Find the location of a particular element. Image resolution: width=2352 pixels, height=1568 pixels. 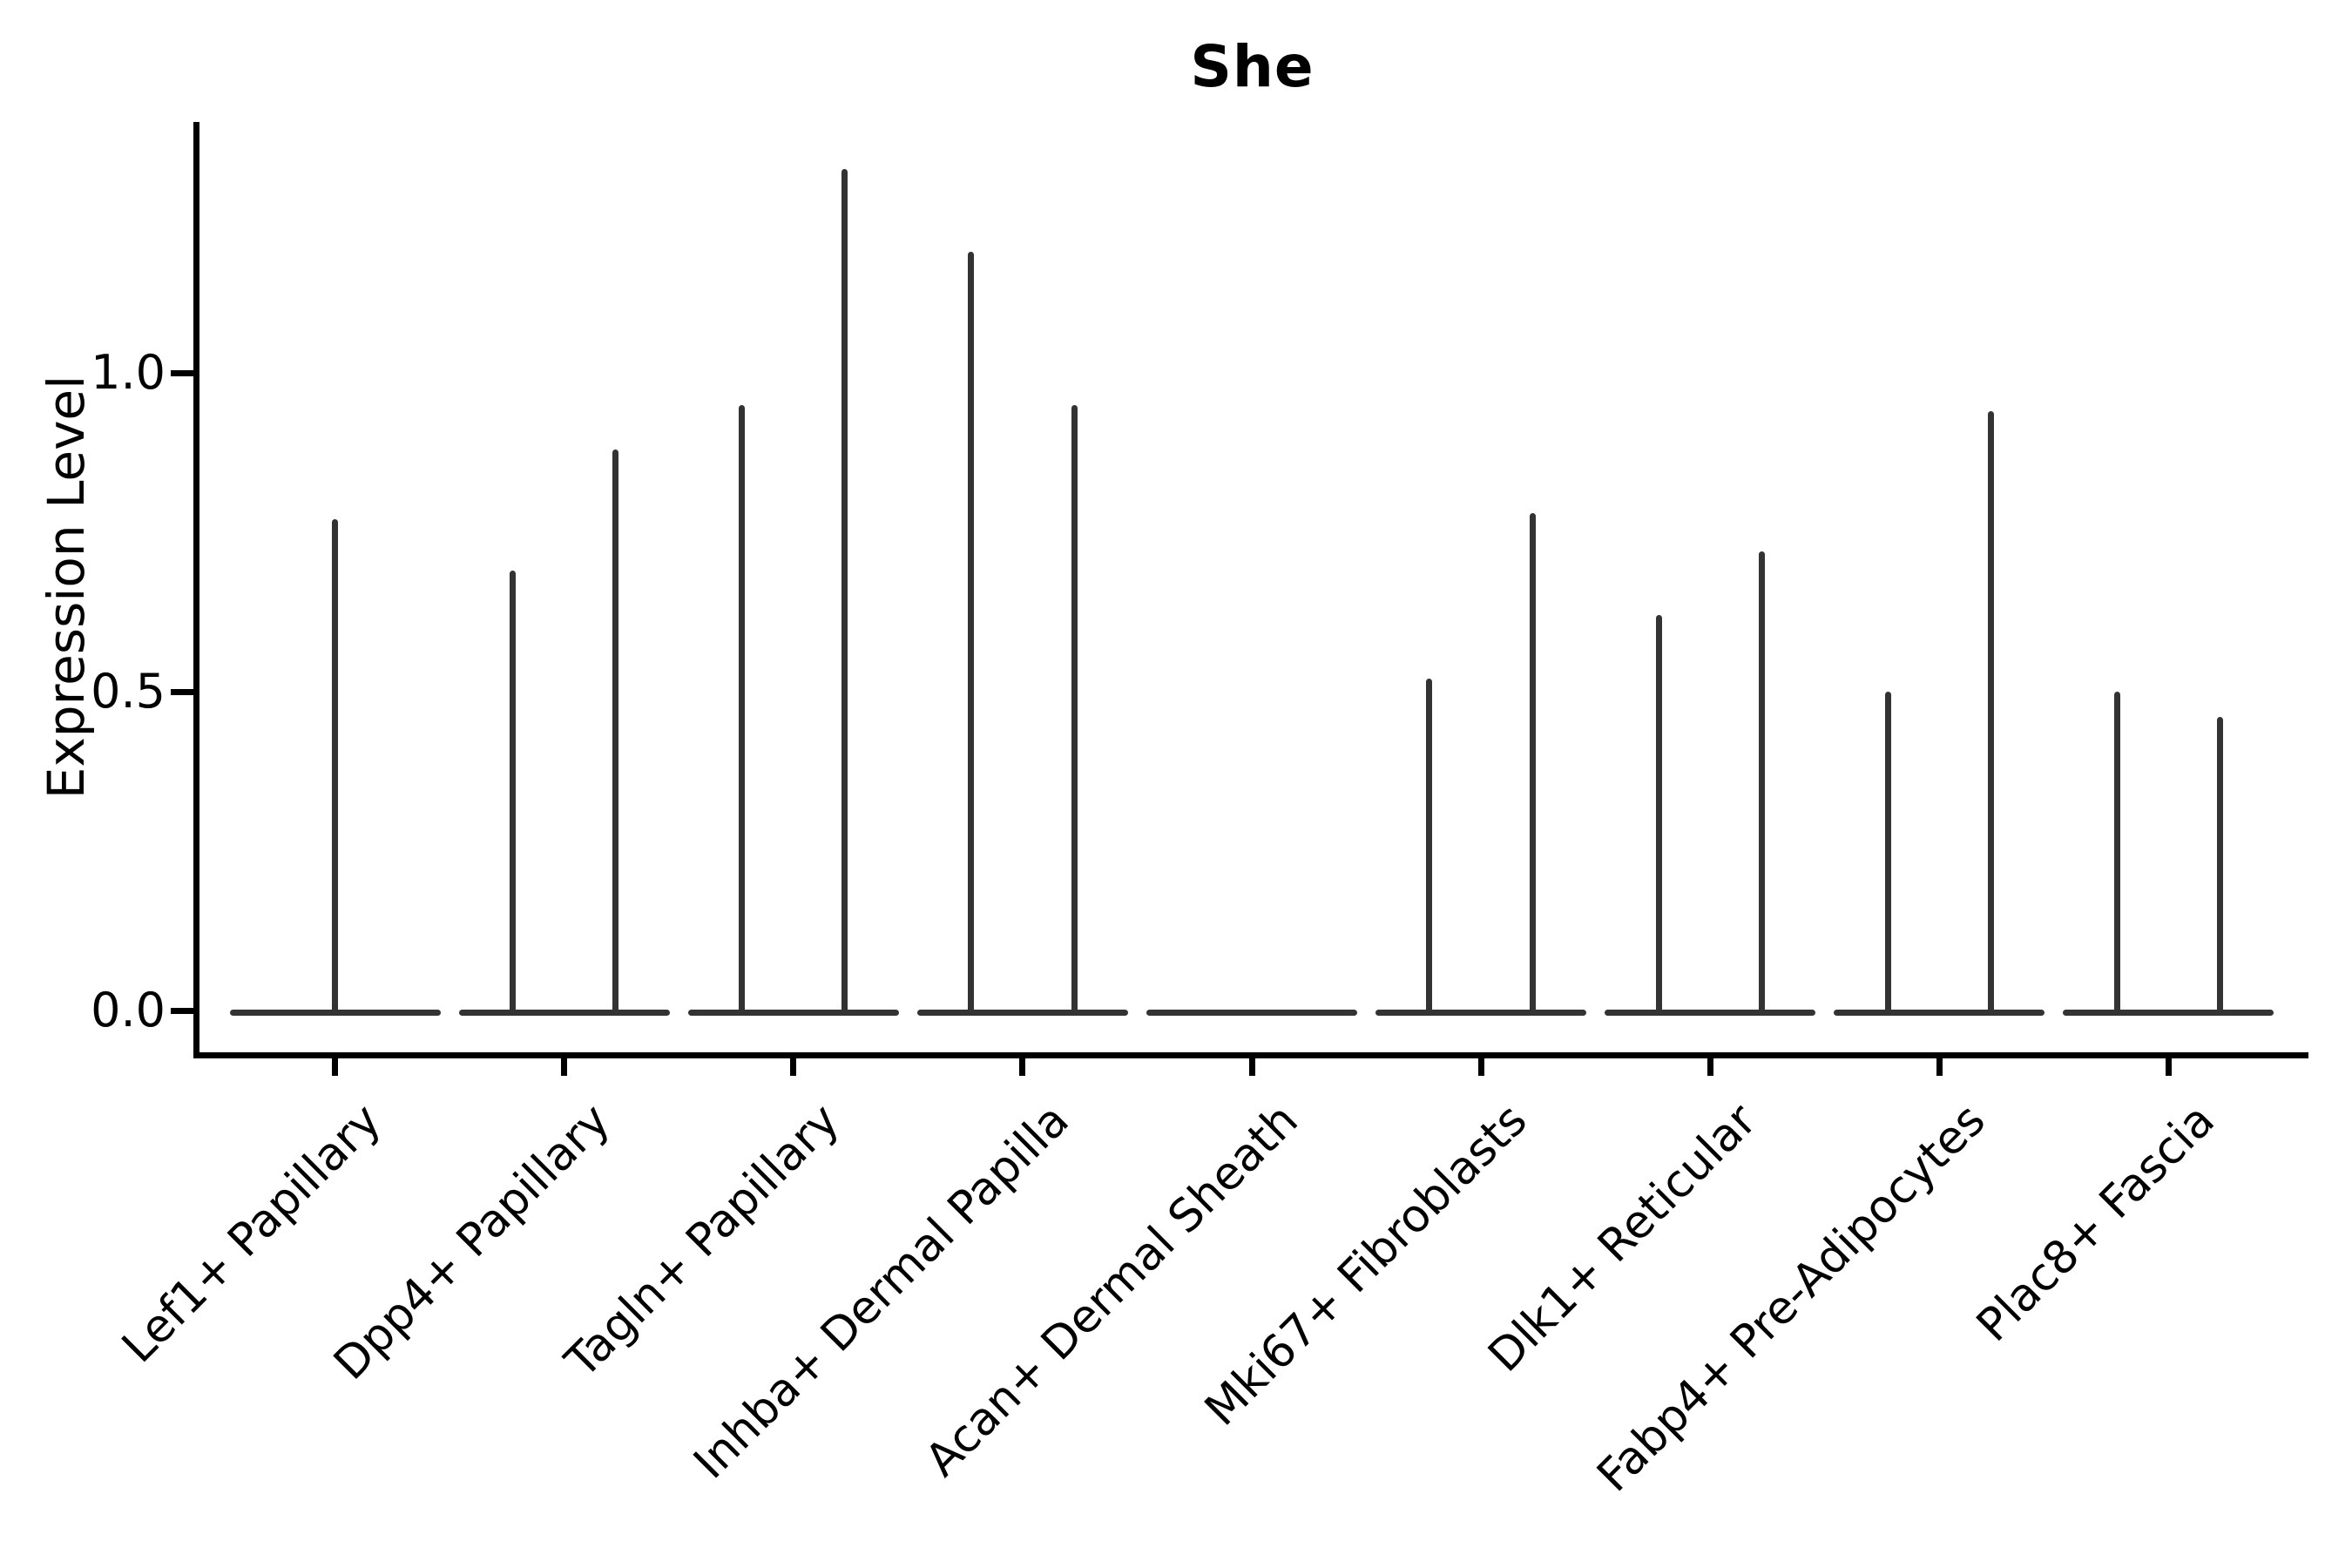

y-axis-spine is located at coordinates (196, 590).